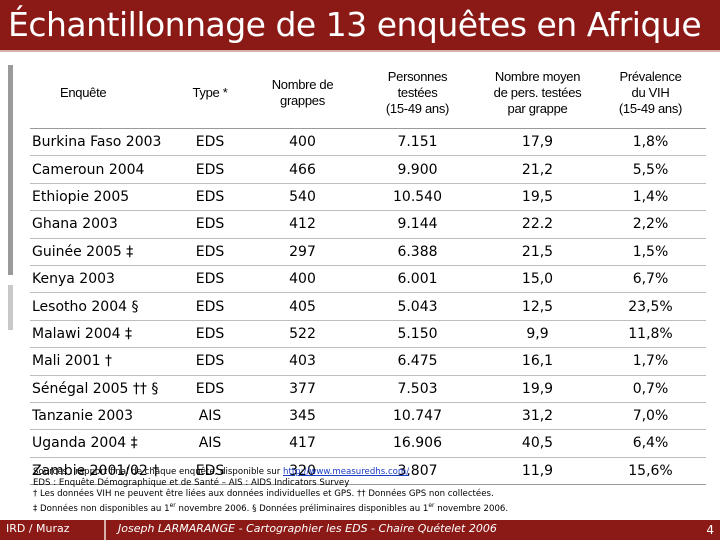 The width and height of the screenshot is (720, 540). I want to click on column-header-line: grappes, so click(302, 100).